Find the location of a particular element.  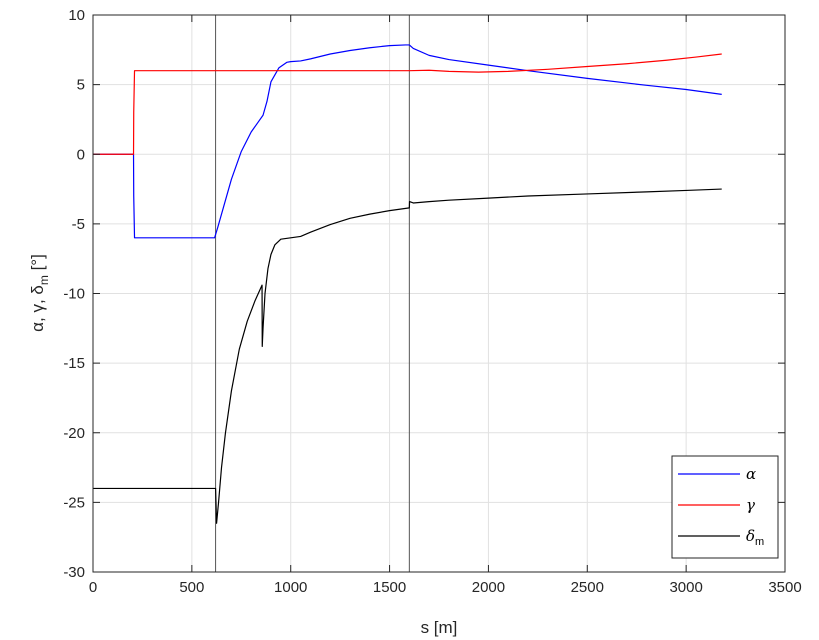

legend-label-3: δm is located at coordinates (755, 537).